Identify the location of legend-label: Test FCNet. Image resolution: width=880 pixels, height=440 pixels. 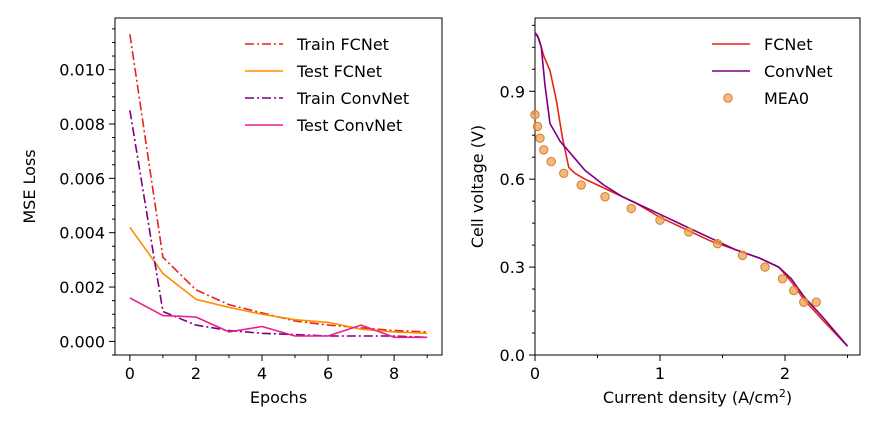
(339, 71).